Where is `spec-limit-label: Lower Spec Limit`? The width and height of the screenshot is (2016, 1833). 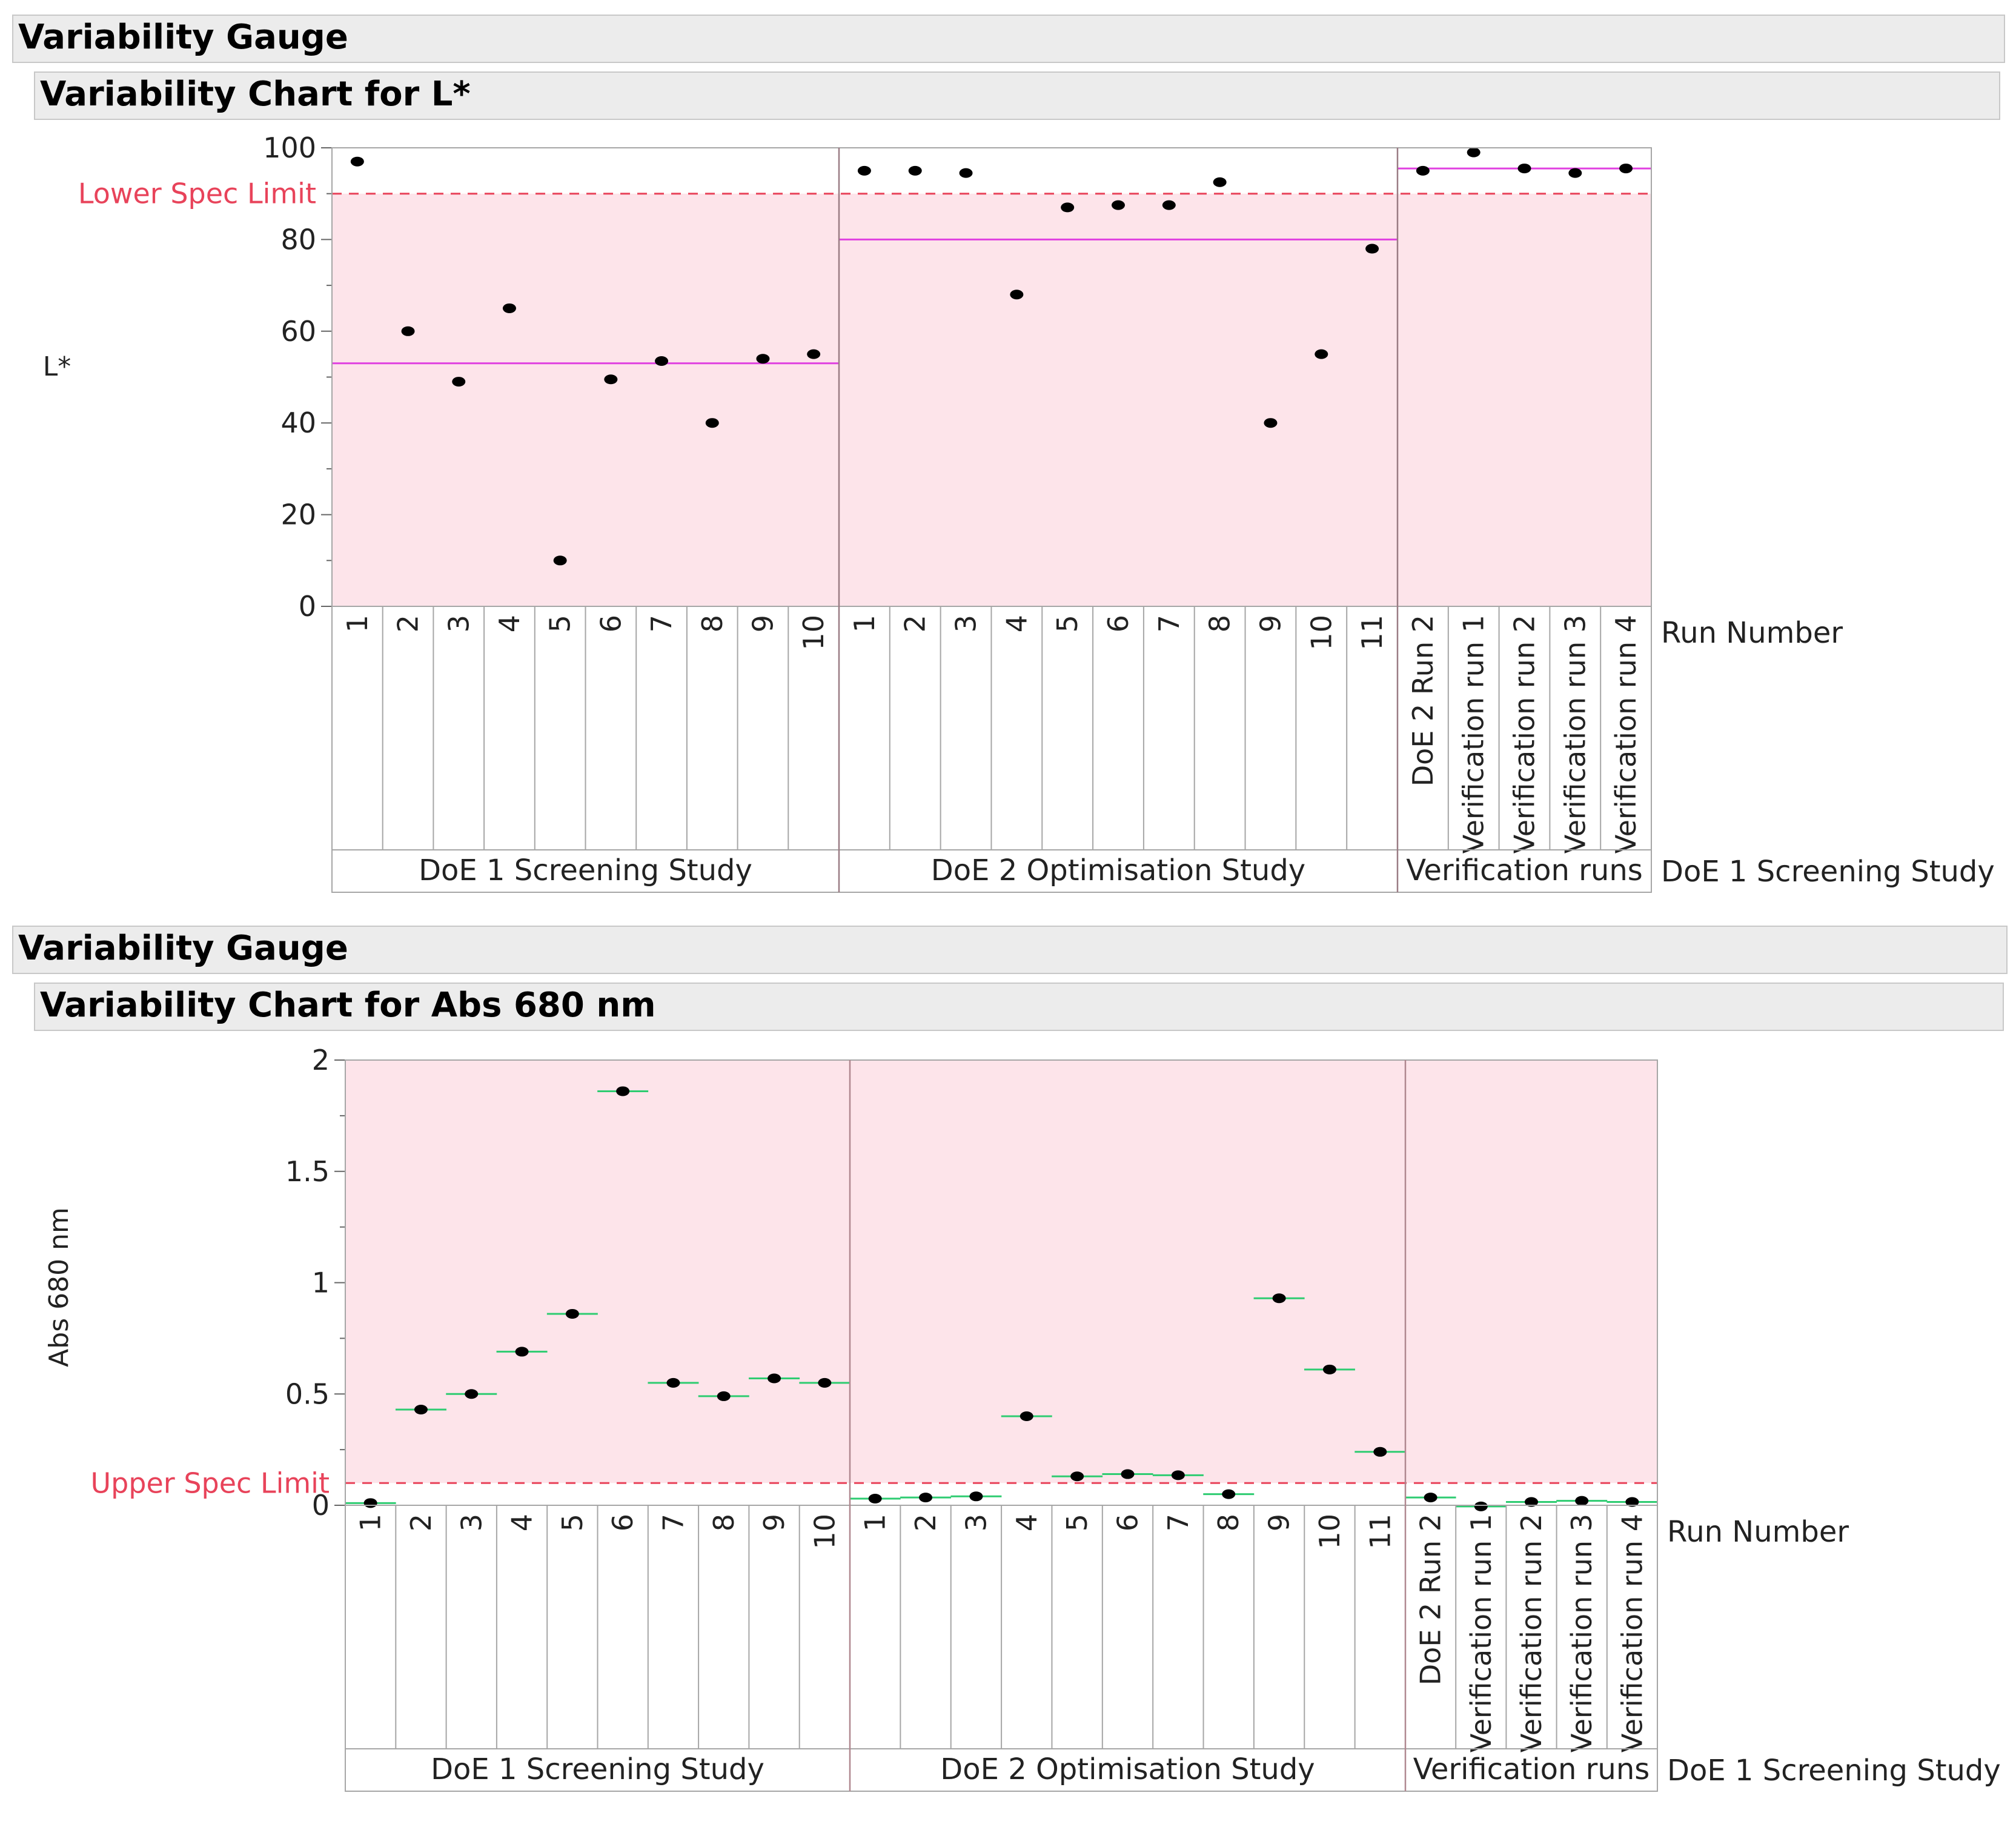
spec-limit-label: Lower Spec Limit is located at coordinates (197, 193).